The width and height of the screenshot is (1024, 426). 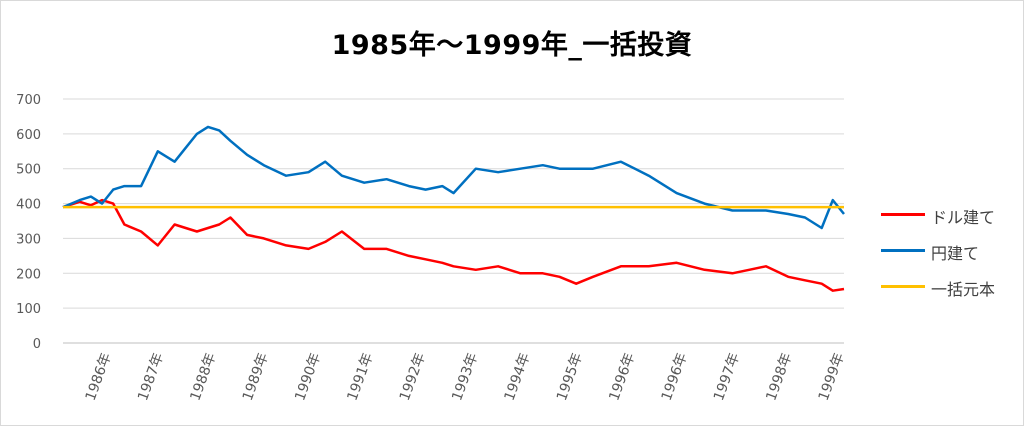 I want to click on x-tick-label: 1989年, so click(x=256, y=377).